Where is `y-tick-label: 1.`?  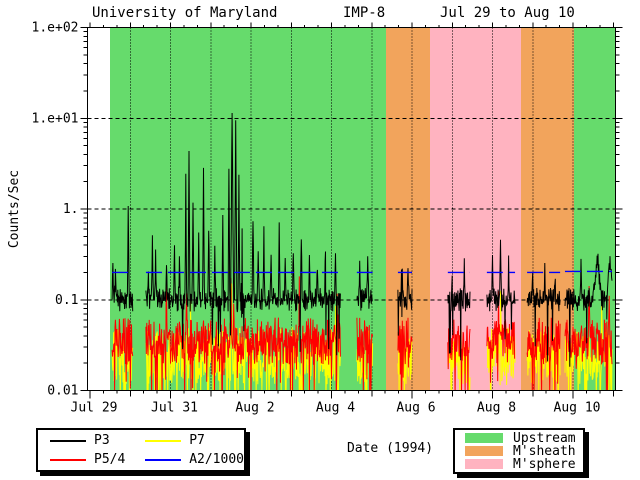 y-tick-label: 1. is located at coordinates (71, 209).